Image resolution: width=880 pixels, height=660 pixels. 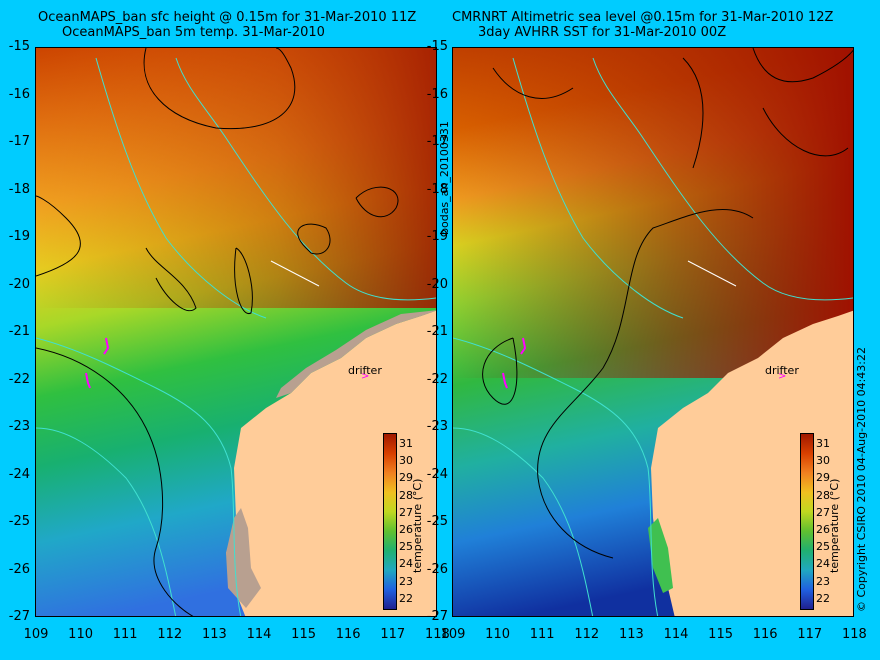 I want to click on left-colorbar, so click(x=390, y=521).